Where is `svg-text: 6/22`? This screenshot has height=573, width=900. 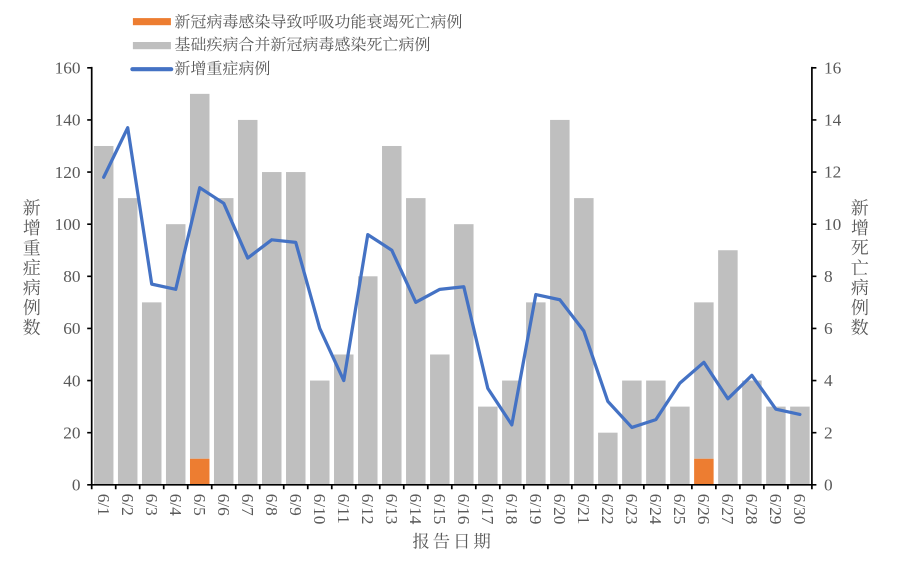
svg-text: 6/22 is located at coordinates (607, 509).